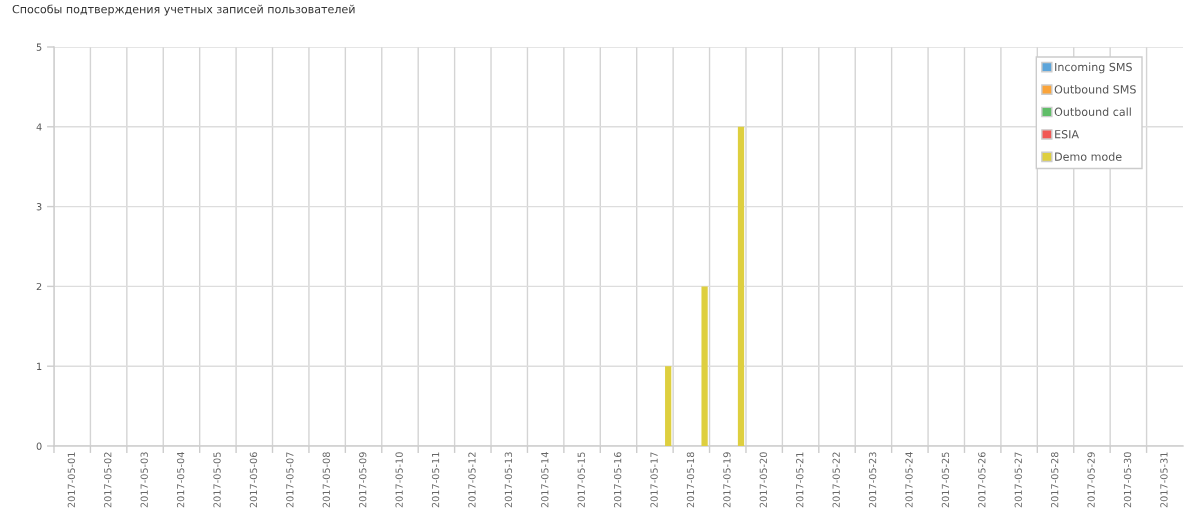  Describe the element at coordinates (508, 480) in the screenshot. I see `x-tick-label: 2017-05-13` at that location.